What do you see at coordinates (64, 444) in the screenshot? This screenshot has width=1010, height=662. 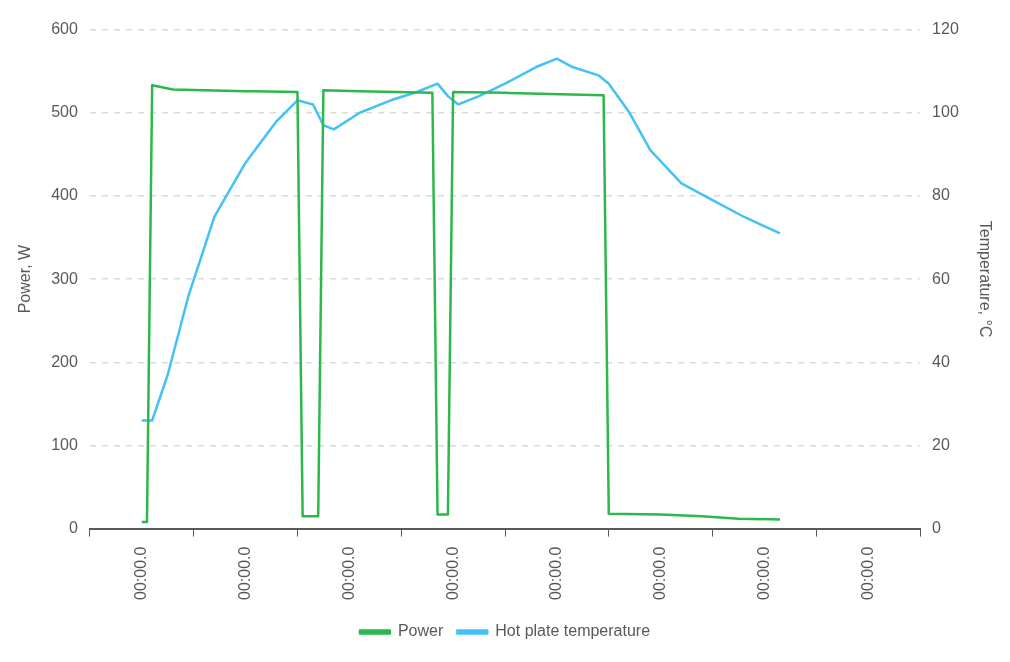 I see `y-tick-label: 100` at bounding box center [64, 444].